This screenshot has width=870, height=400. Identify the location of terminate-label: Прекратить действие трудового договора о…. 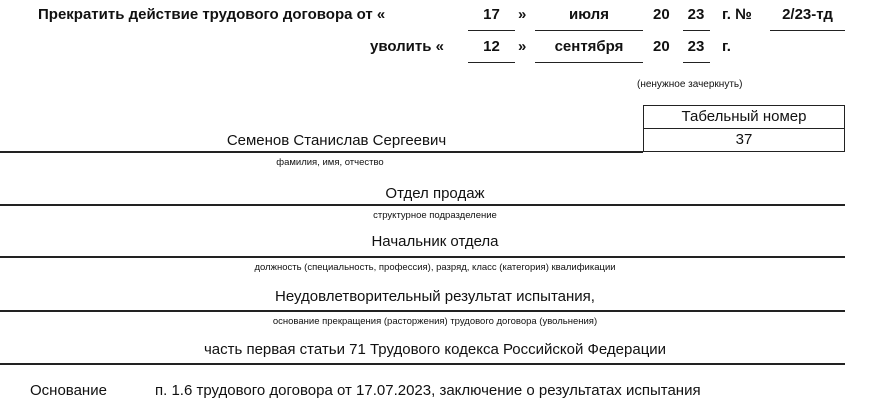
(212, 14).